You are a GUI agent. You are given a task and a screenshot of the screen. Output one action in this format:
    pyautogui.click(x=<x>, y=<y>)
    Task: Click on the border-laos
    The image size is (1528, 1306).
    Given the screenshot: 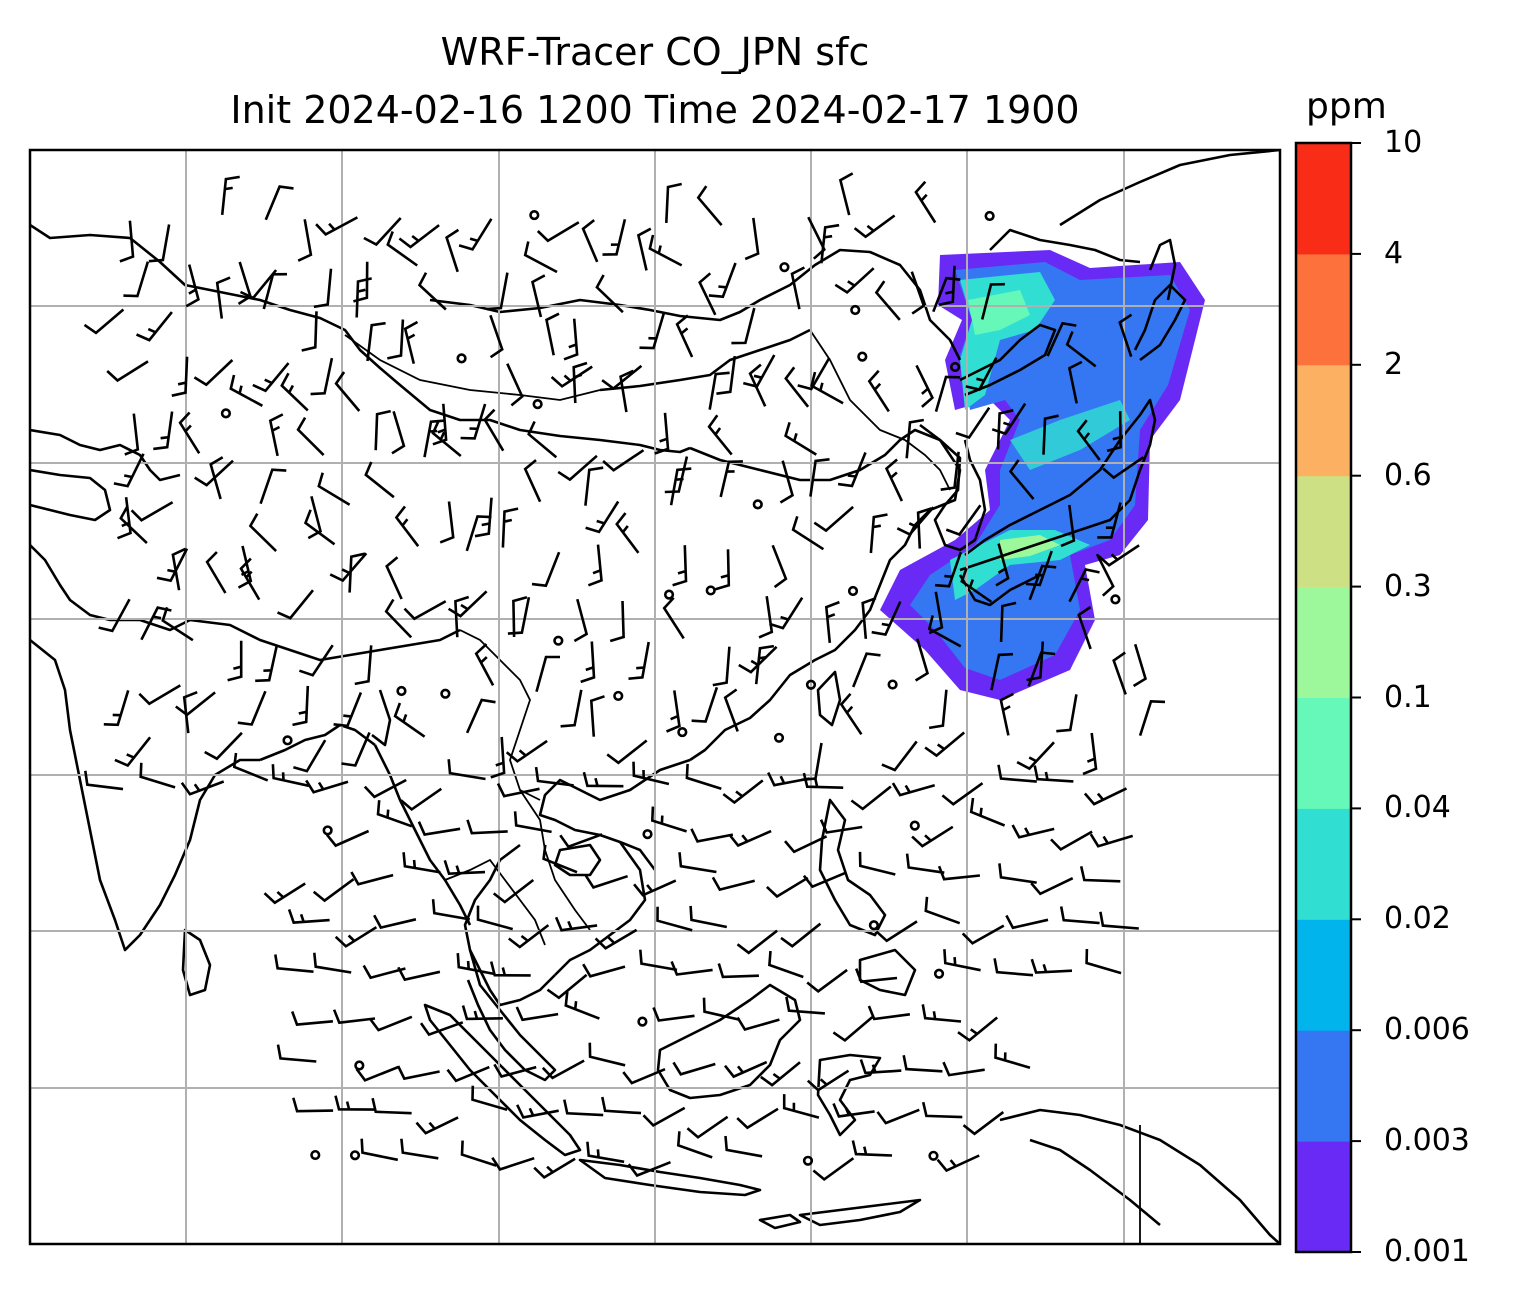 What is the action you would take?
    pyautogui.click(x=555, y=860)
    